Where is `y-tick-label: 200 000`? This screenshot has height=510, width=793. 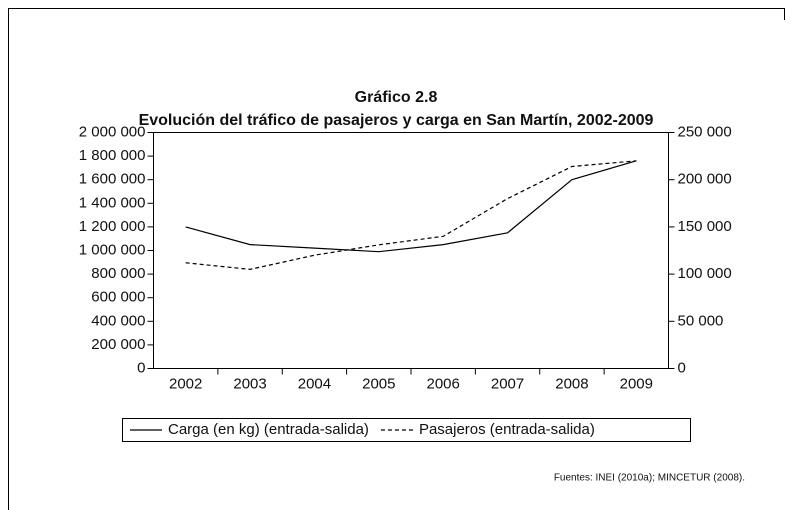
y-tick-label: 200 000 is located at coordinates (118, 344).